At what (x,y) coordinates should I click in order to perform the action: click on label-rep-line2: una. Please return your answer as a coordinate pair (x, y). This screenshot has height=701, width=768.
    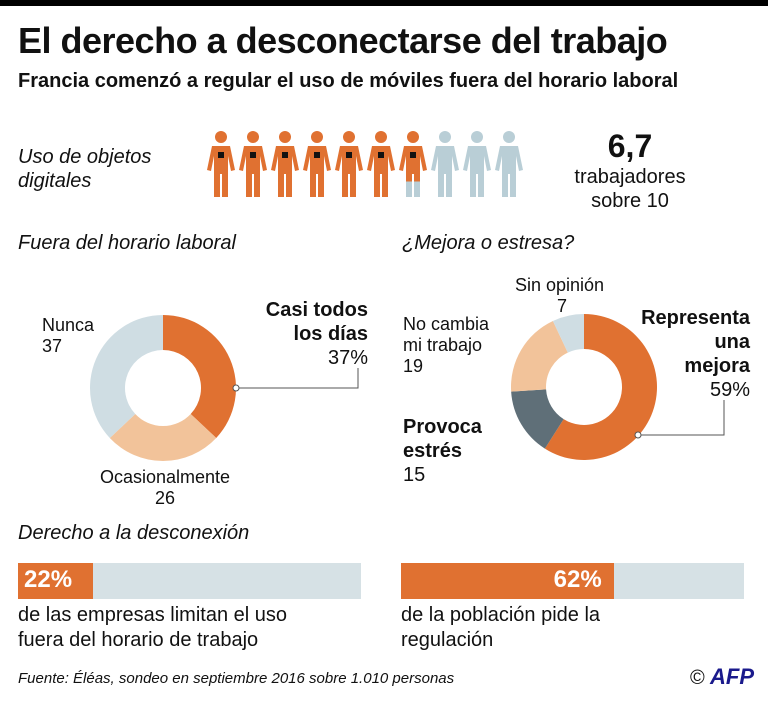
    Looking at the image, I should click on (732, 342).